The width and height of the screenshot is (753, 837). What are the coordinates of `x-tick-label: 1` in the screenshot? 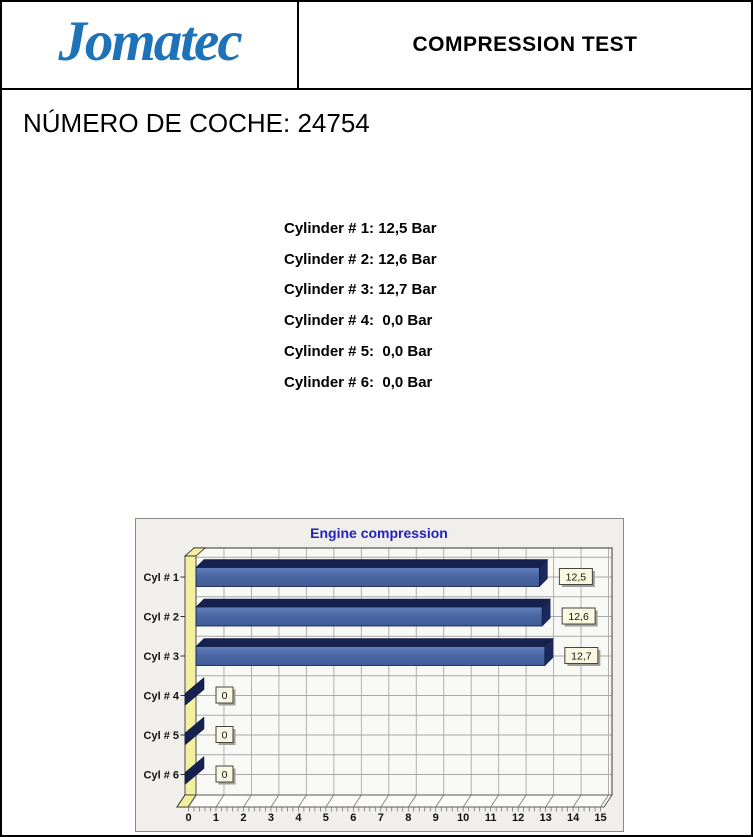 It's located at (216, 818).